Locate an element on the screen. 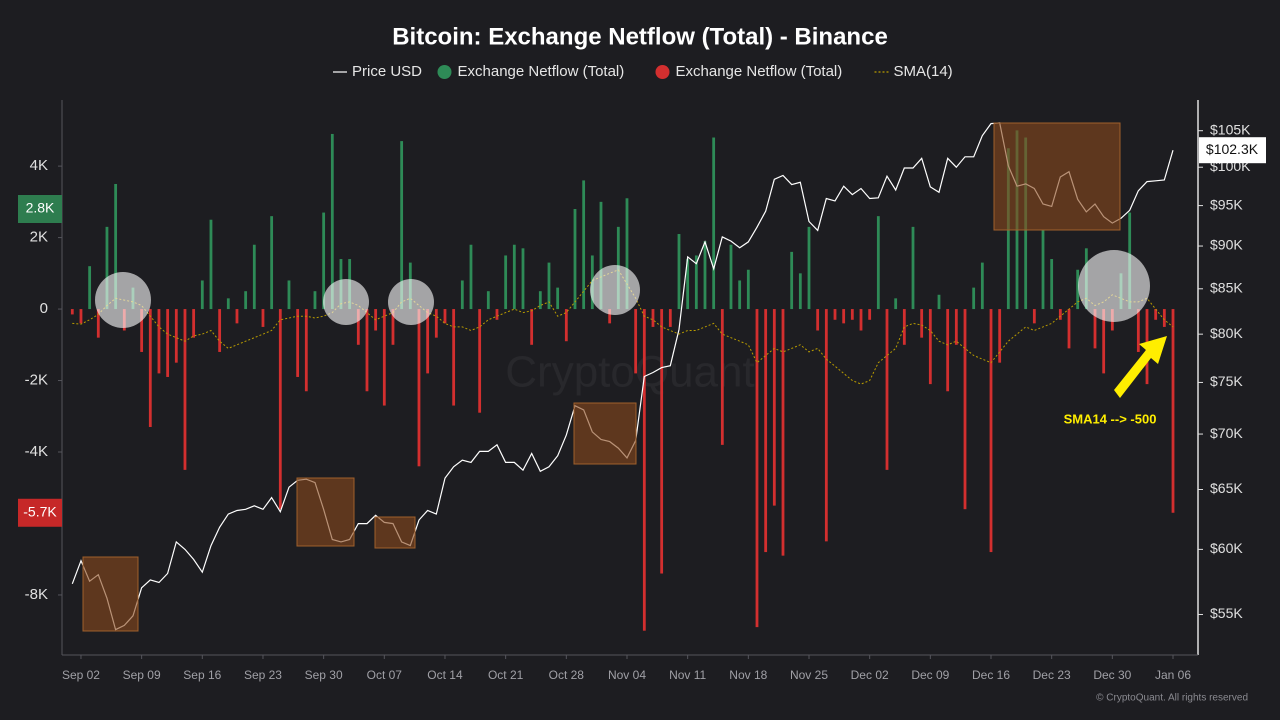 This screenshot has width=1280, height=720. y-tick-label: 0 is located at coordinates (44, 308).